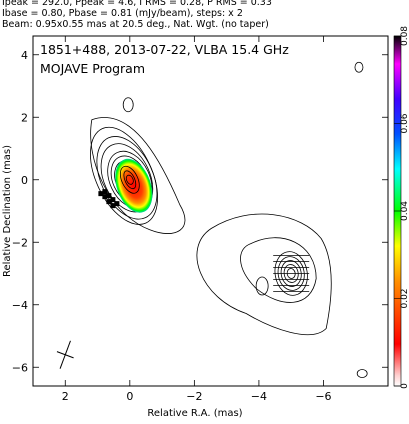 The image size is (409, 424). I want to click on x-tick-label: −2, so click(194, 396).